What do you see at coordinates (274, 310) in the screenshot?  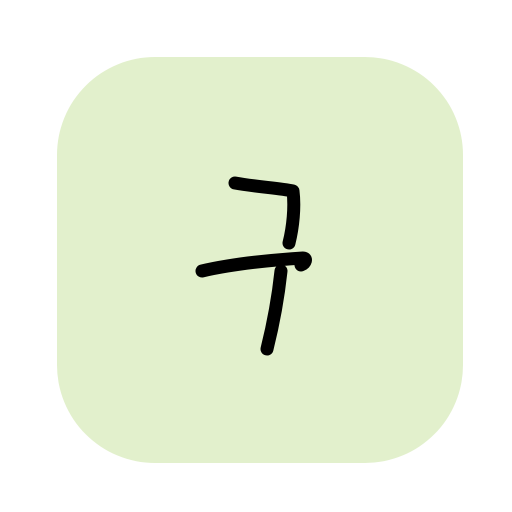 I see `glyph-vertical-stroke` at bounding box center [274, 310].